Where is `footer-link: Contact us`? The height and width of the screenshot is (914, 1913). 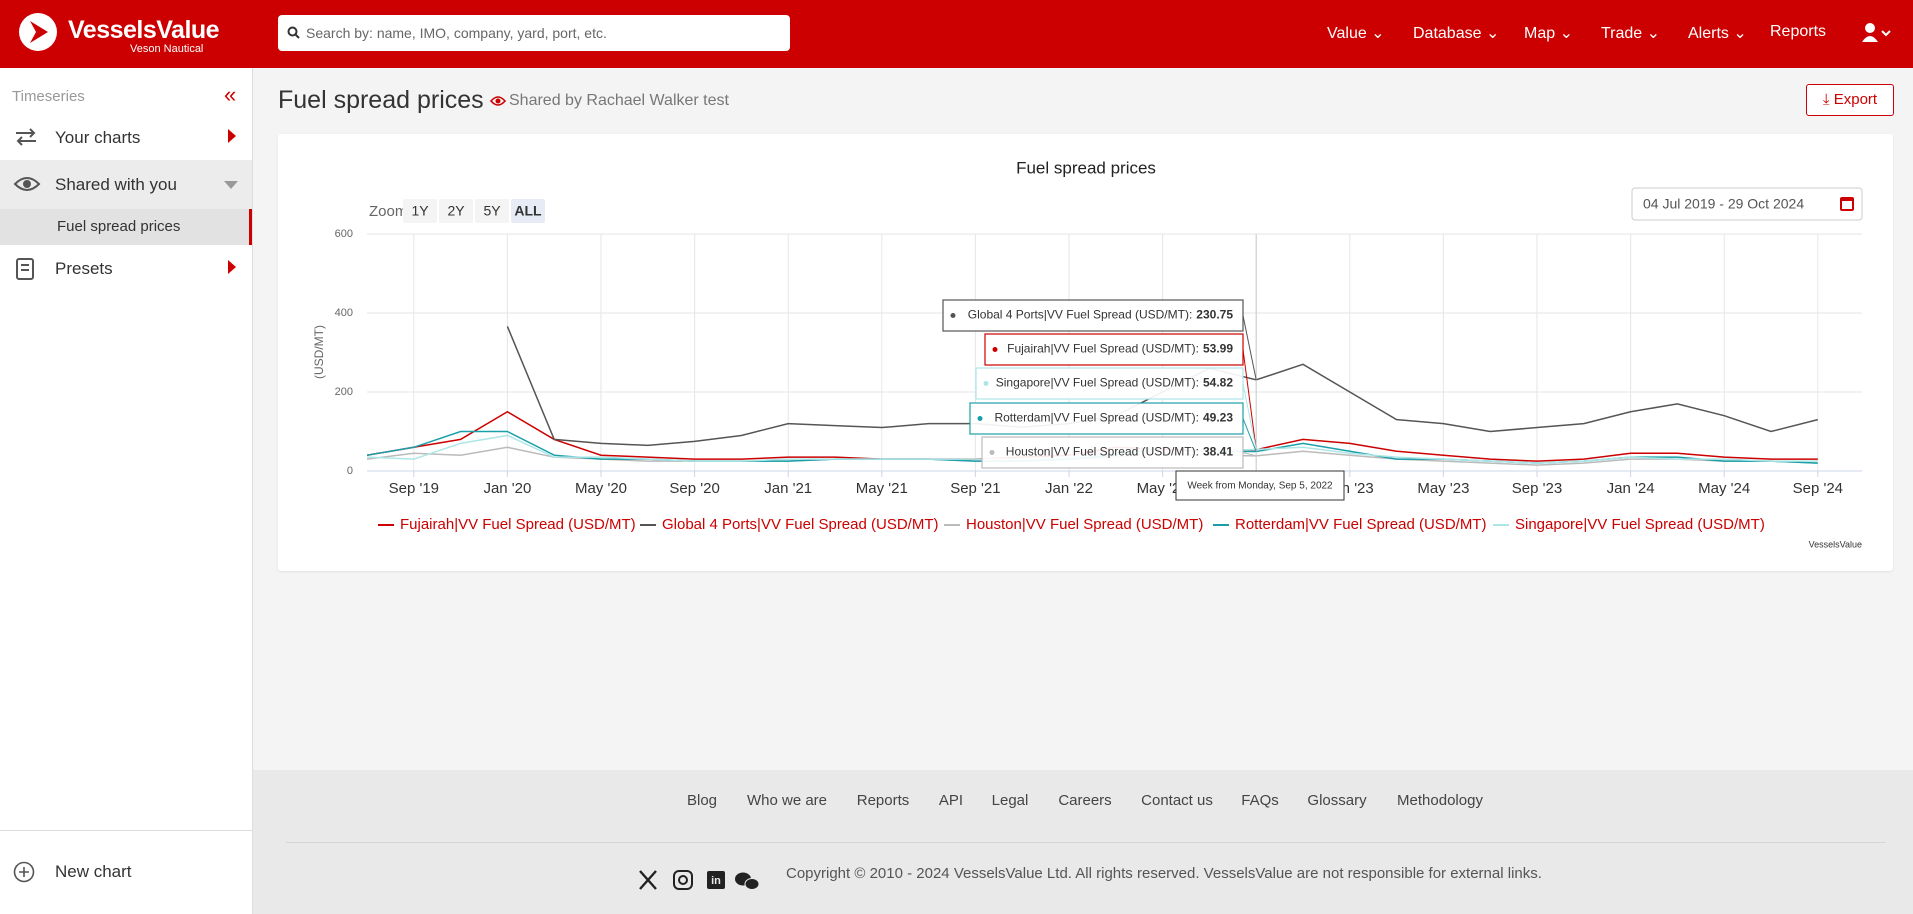
footer-link: Contact us is located at coordinates (1177, 800).